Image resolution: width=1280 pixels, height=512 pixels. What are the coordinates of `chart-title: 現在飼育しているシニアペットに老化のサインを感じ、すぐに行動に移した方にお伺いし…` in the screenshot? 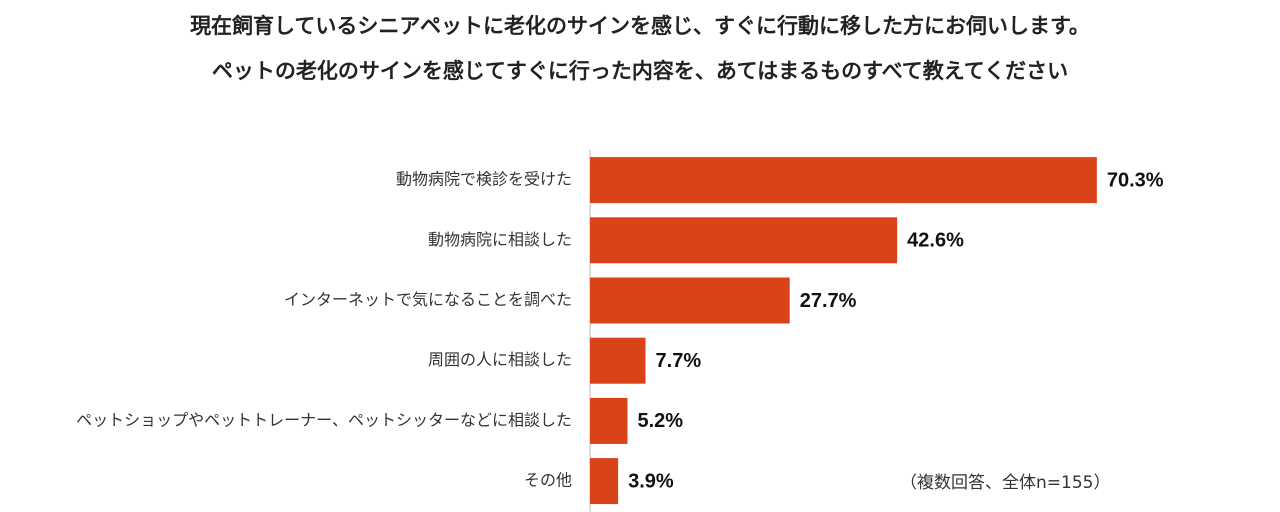 It's located at (640, 26).